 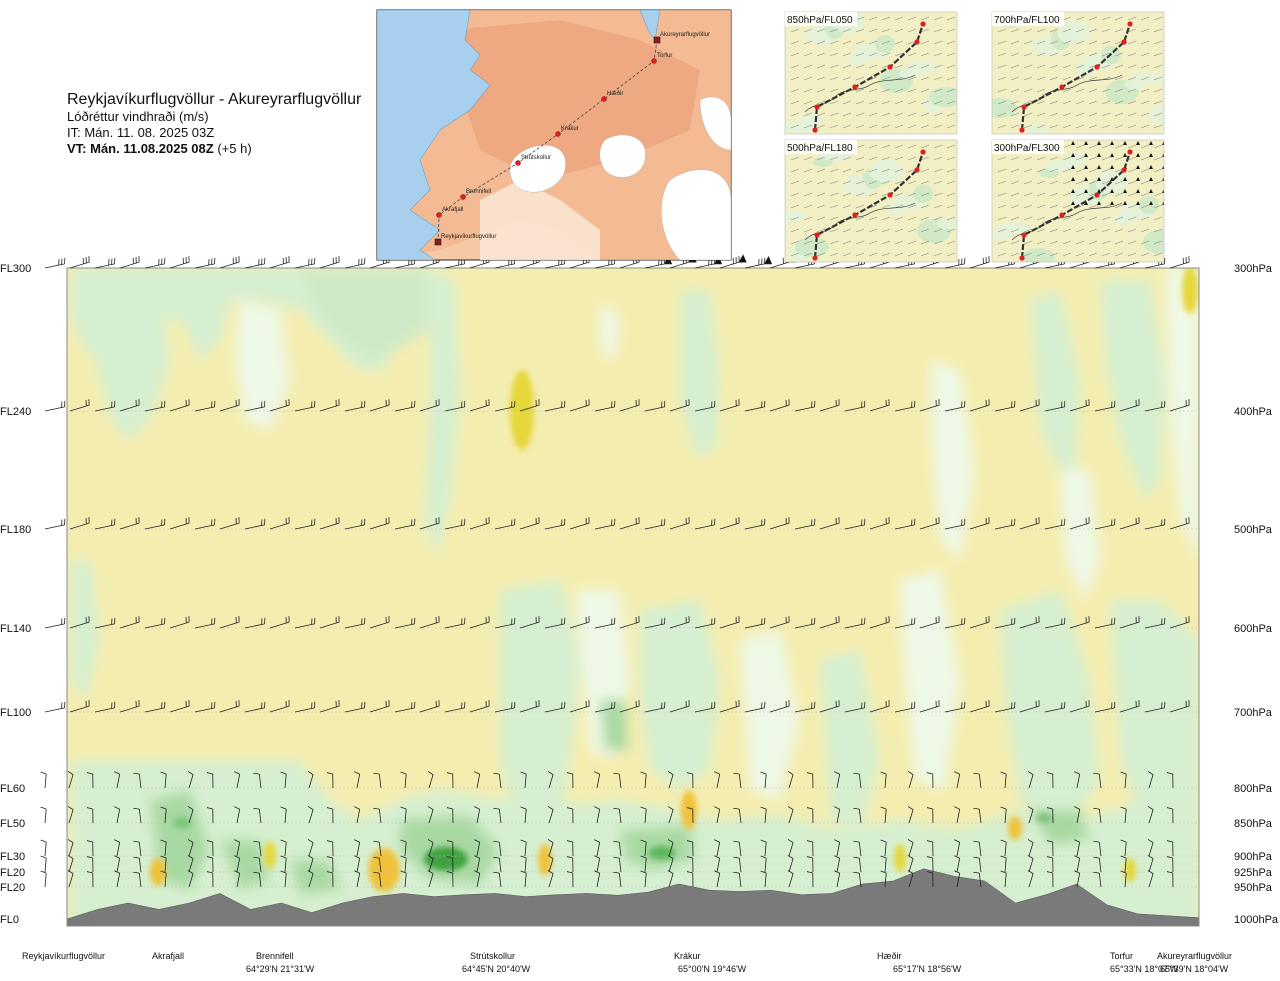 I want to click on right-level-label: 800hPa, so click(x=1253, y=789).